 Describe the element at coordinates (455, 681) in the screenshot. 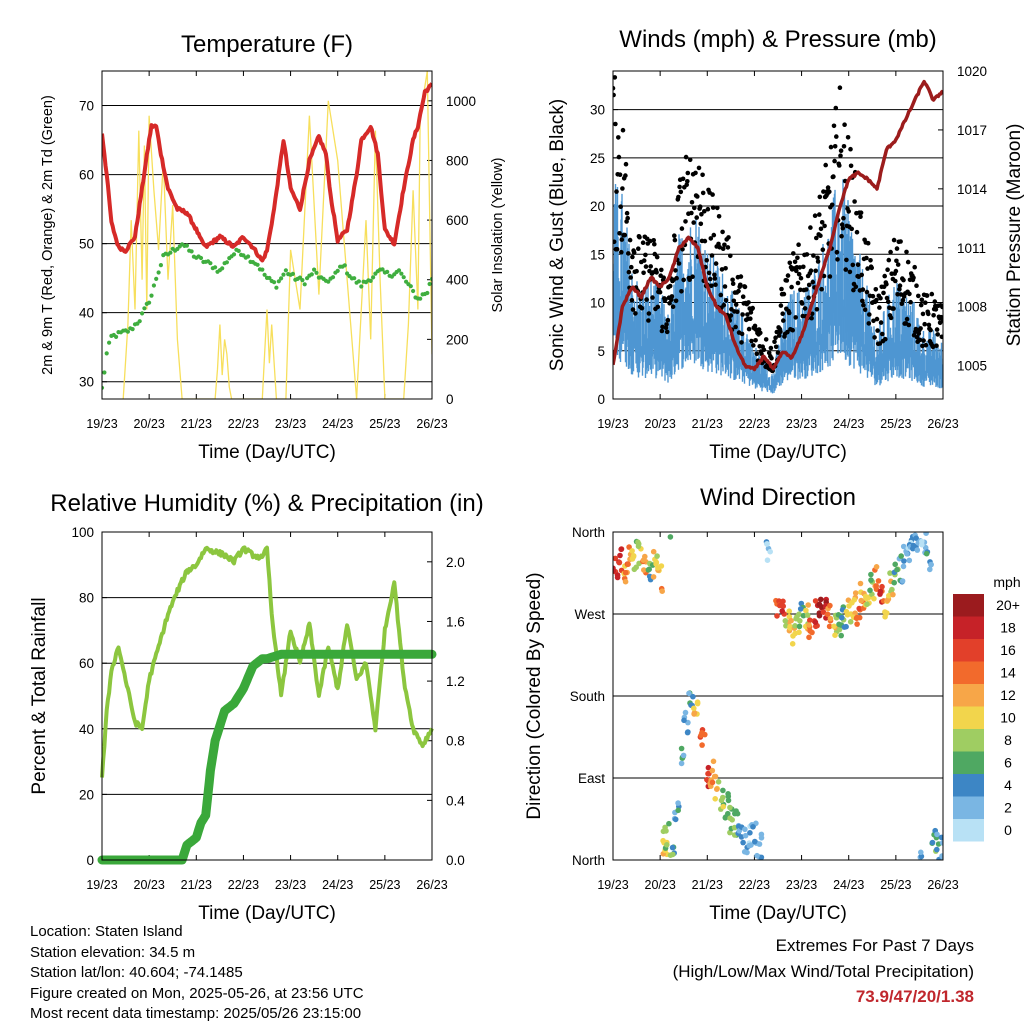

I see `y2-tick-label: 1.2` at that location.